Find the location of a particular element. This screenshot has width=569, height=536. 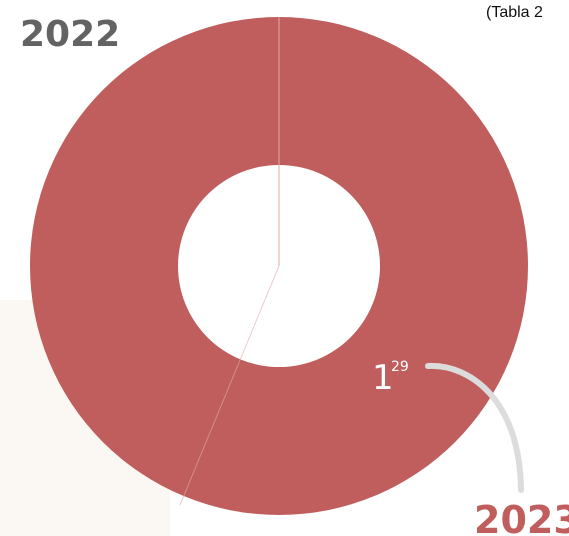

year-label-start: 2022 is located at coordinates (70, 34).